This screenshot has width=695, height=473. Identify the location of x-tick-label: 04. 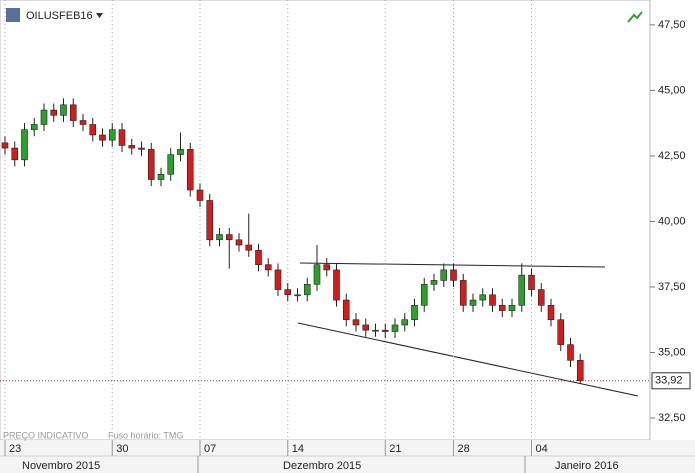
(542, 449).